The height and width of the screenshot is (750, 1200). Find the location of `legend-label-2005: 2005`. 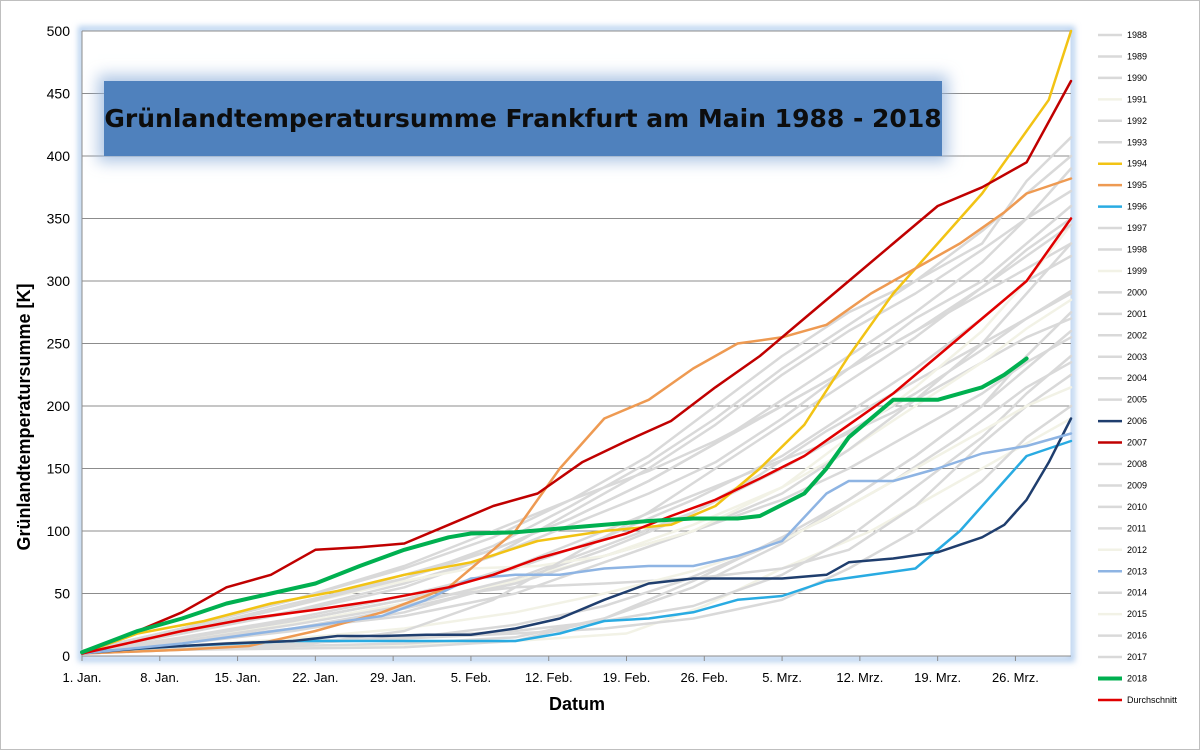

legend-label-2005: 2005 is located at coordinates (1137, 400).